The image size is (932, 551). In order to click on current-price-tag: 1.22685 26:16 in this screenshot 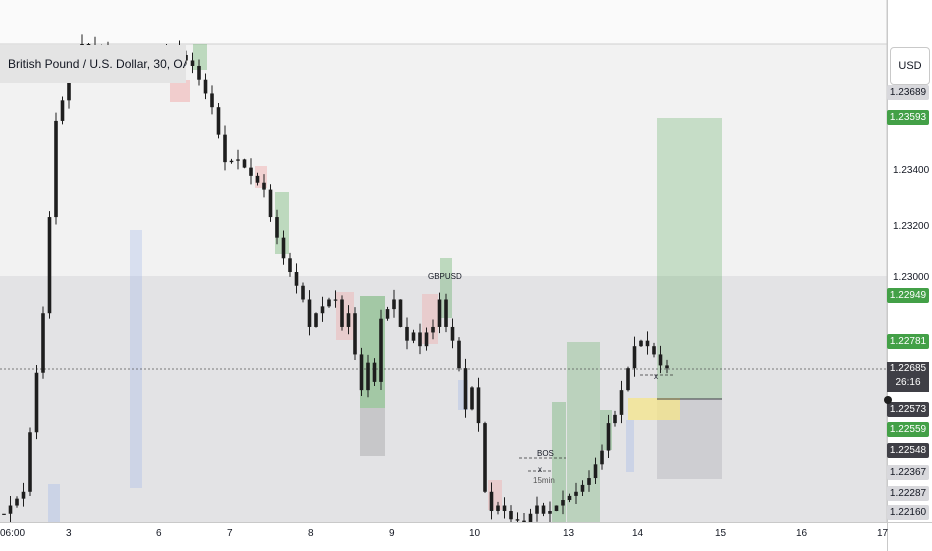, I will do `click(908, 377)`.